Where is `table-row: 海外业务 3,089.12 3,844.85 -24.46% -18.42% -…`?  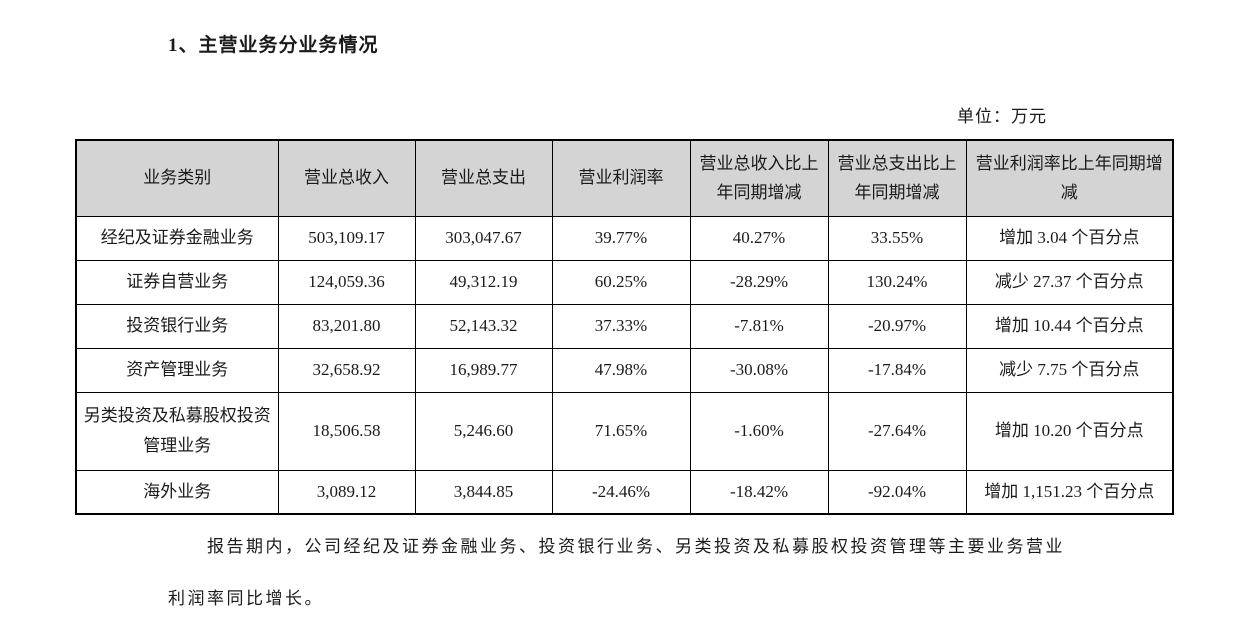 table-row: 海外业务 3,089.12 3,844.85 -24.46% -18.42% -… is located at coordinates (624, 492).